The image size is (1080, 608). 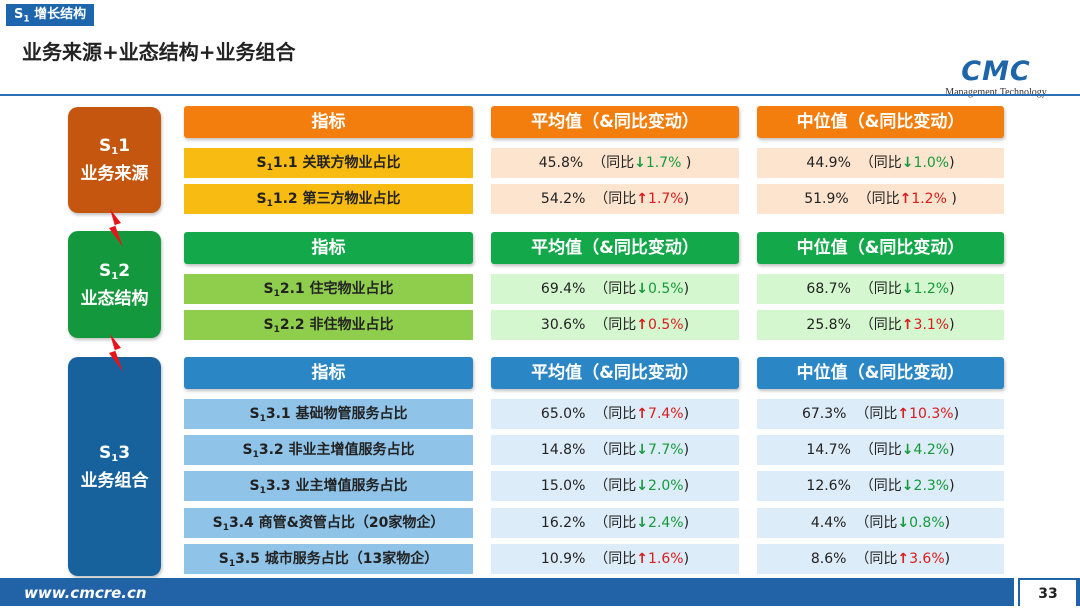 What do you see at coordinates (114, 160) in the screenshot?
I see `group-label-1: S11 业务来源` at bounding box center [114, 160].